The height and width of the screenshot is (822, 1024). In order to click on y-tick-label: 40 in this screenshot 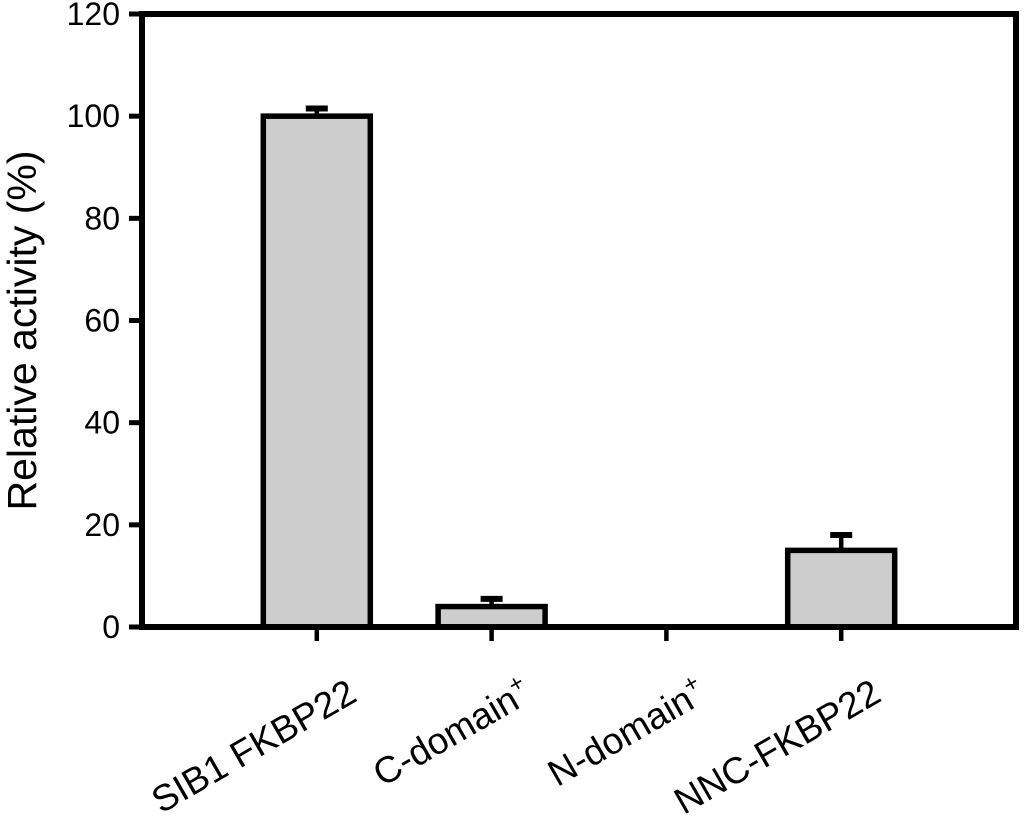, I will do `click(102, 423)`.